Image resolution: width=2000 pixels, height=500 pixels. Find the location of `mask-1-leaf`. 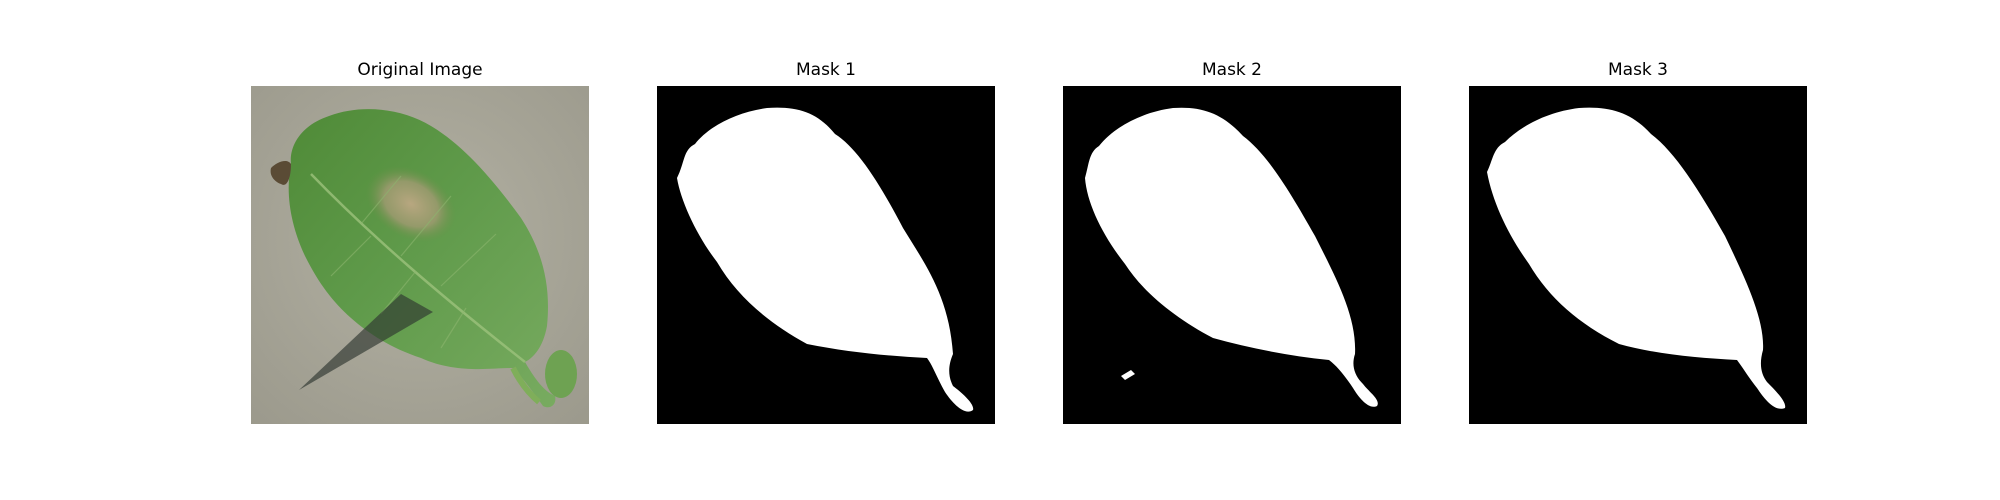

mask-1-leaf is located at coordinates (825, 259).